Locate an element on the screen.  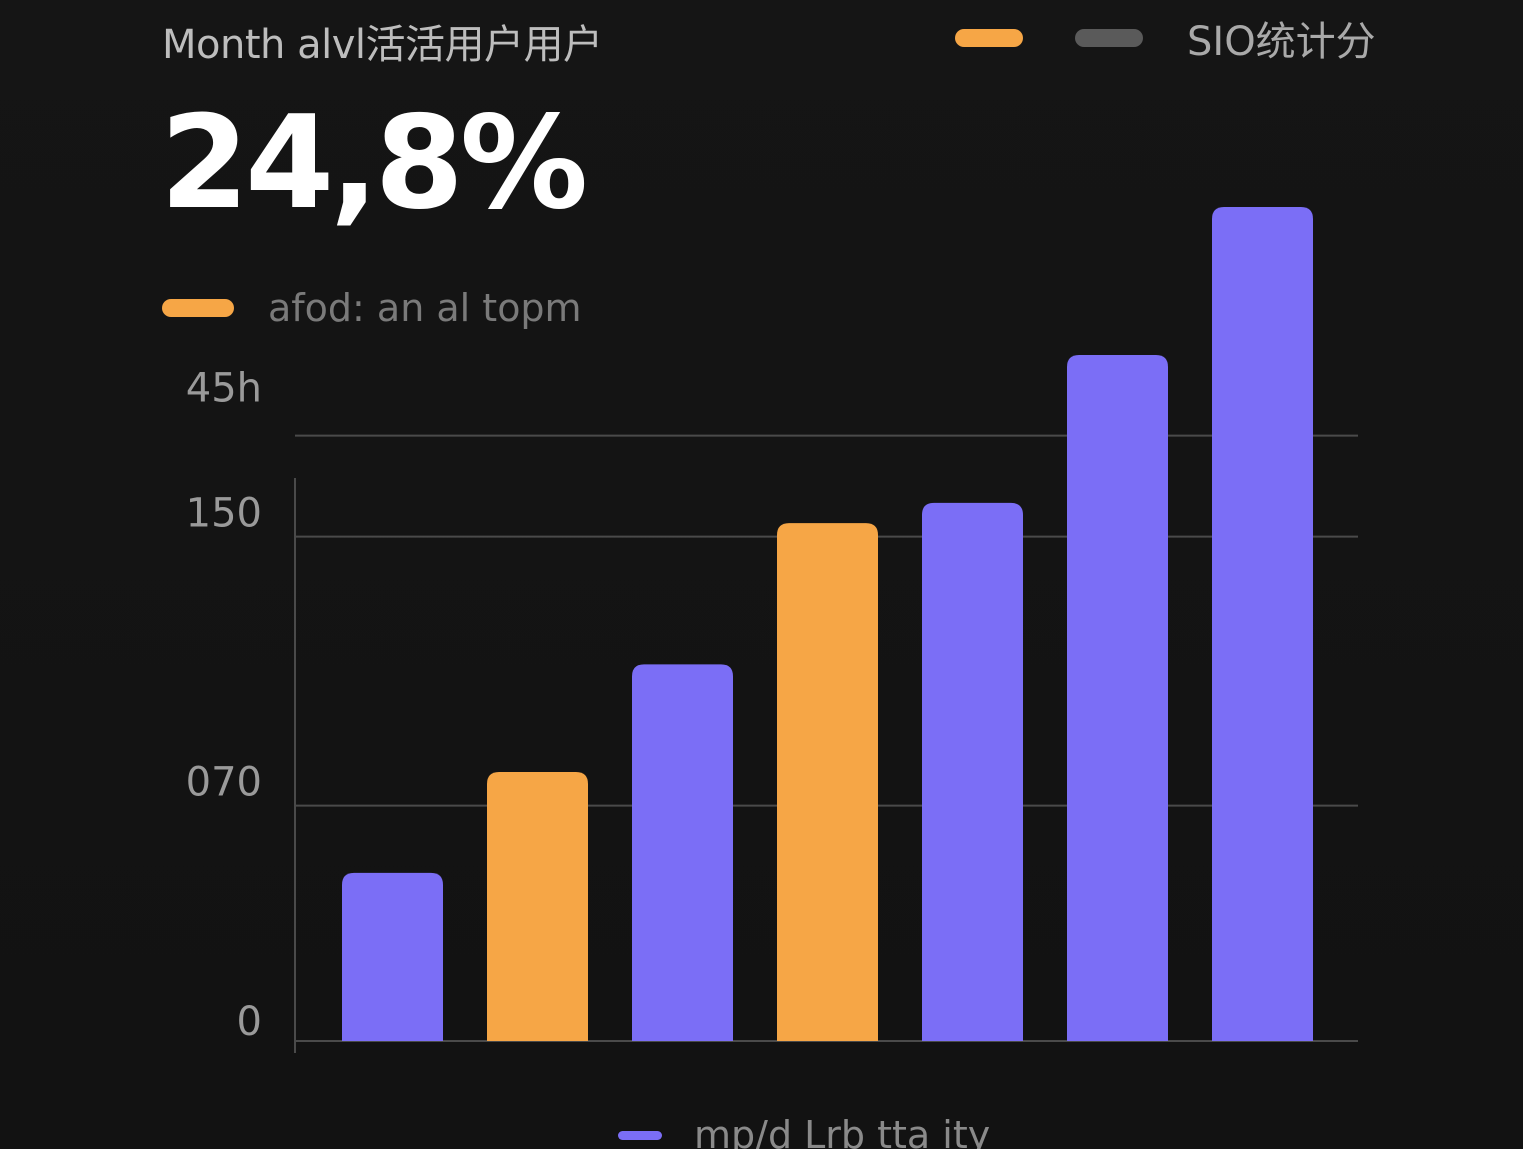
sub-legend-label: afod: an al topm is located at coordinates (425, 308).